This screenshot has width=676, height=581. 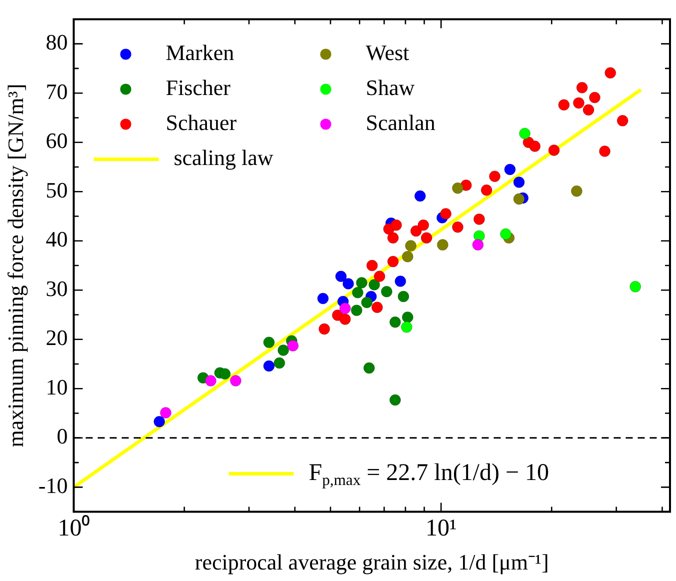 I want to click on legend-label: Marken, so click(x=200, y=52).